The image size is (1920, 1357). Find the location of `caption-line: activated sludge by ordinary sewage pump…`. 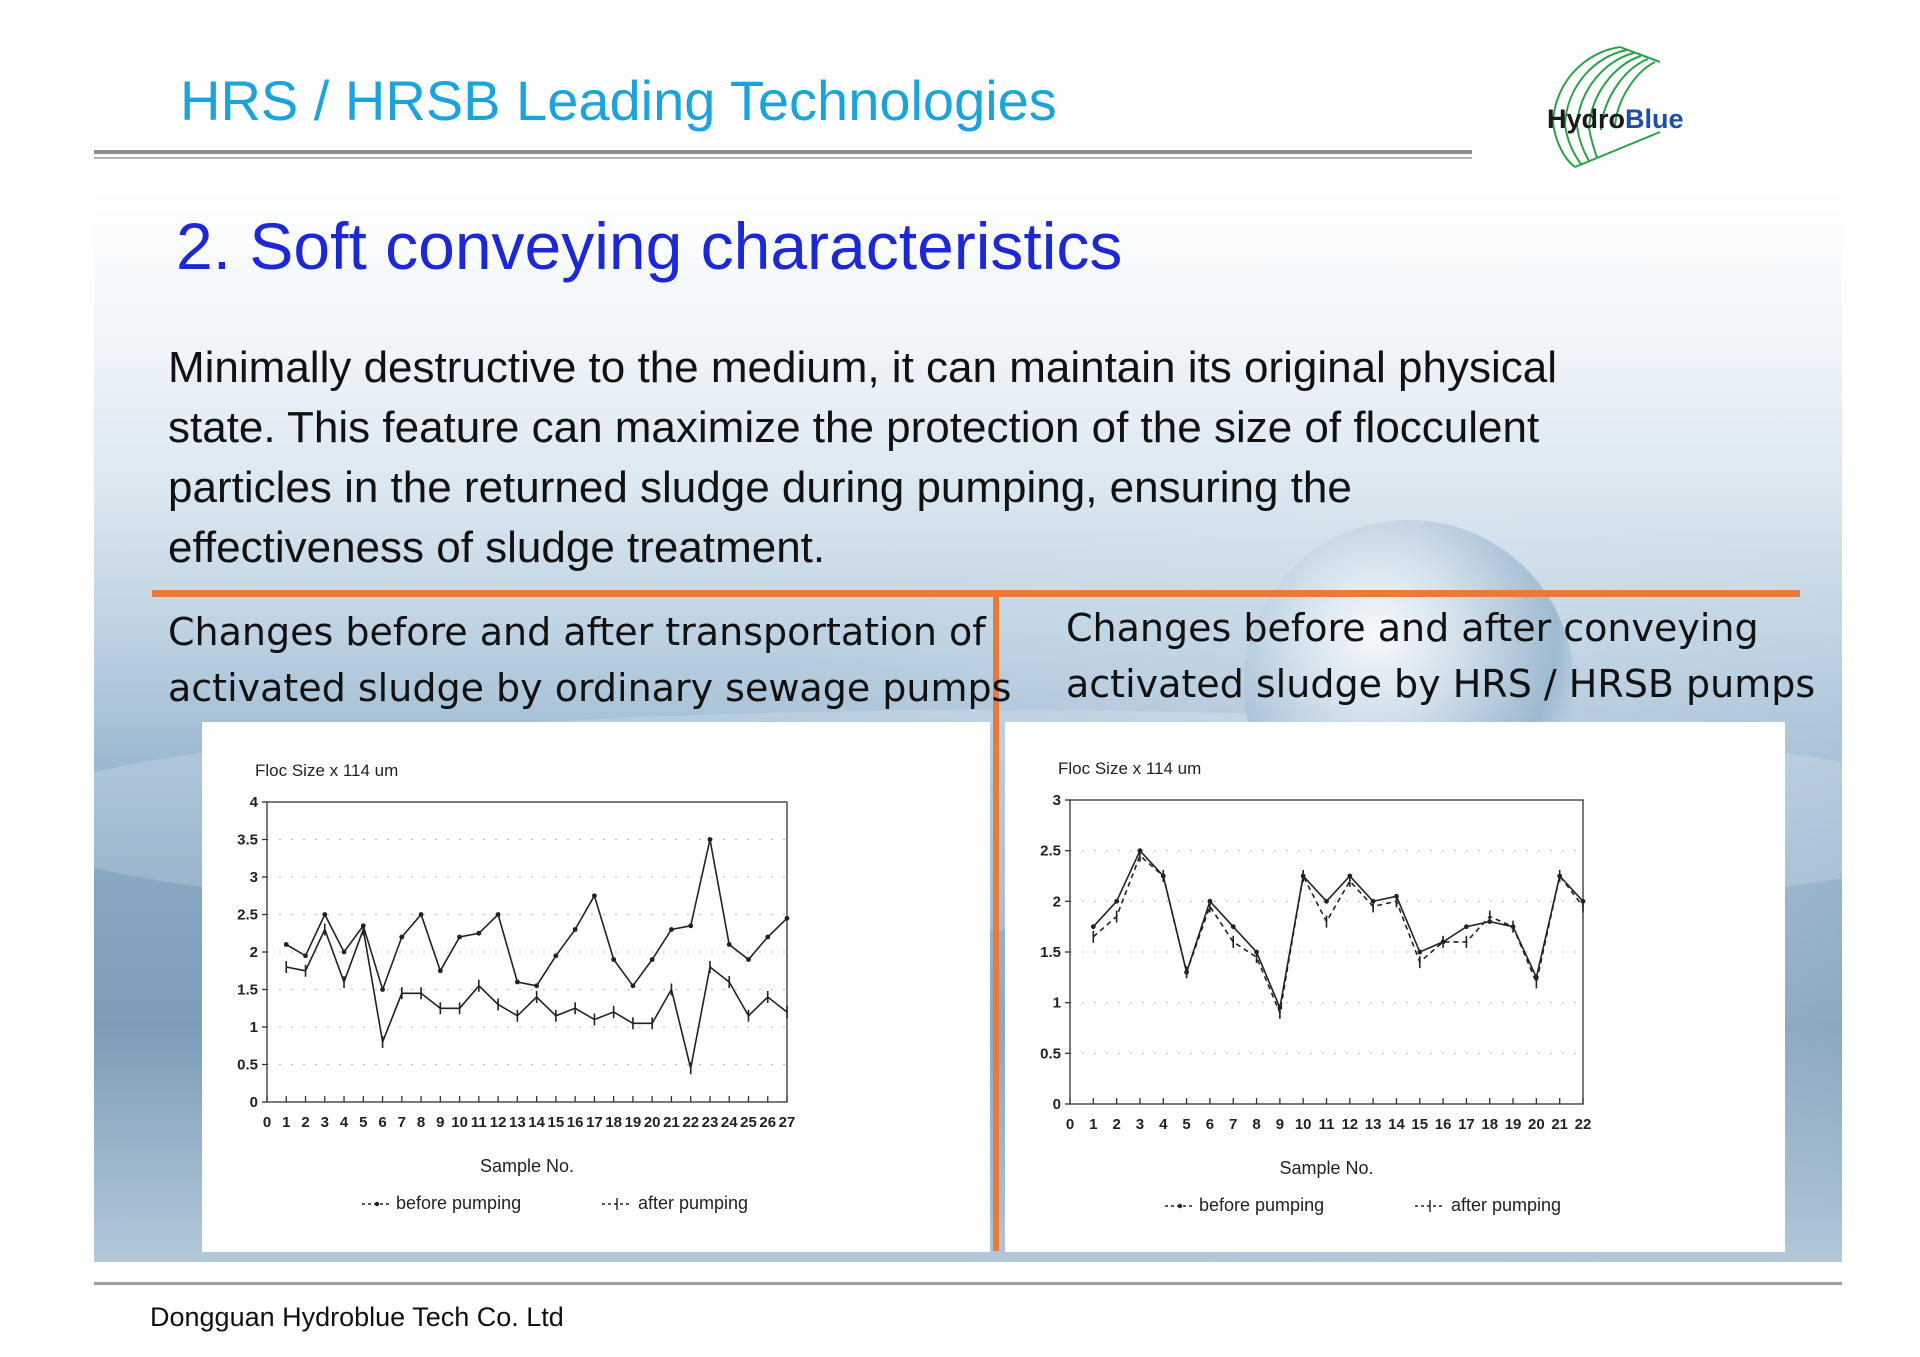

caption-line: activated sludge by ordinary sewage pump… is located at coordinates (590, 688).